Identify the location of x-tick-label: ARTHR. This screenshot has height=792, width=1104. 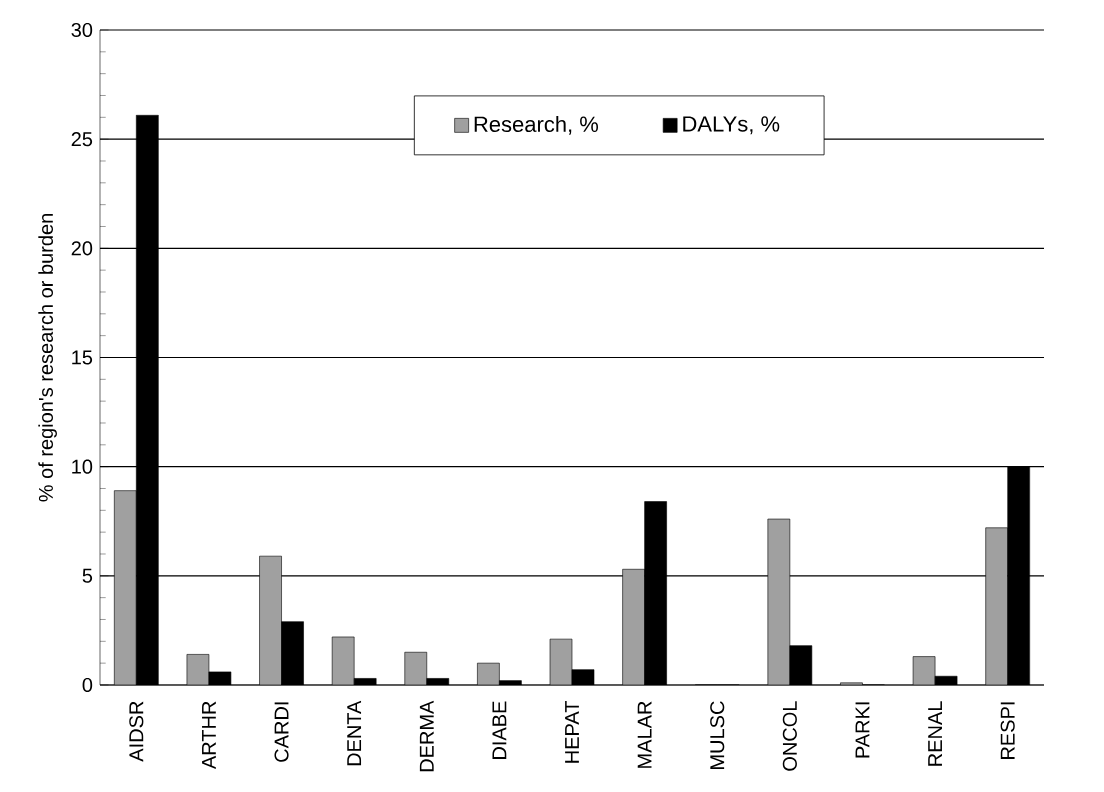
(209, 735).